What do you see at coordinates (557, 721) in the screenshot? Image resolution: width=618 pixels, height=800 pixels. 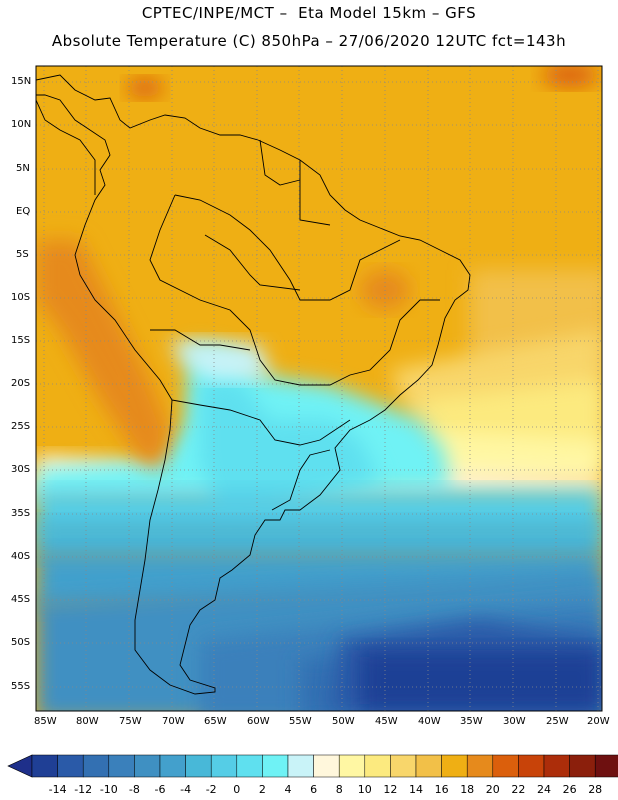 I see `lon-label: 25W` at bounding box center [557, 721].